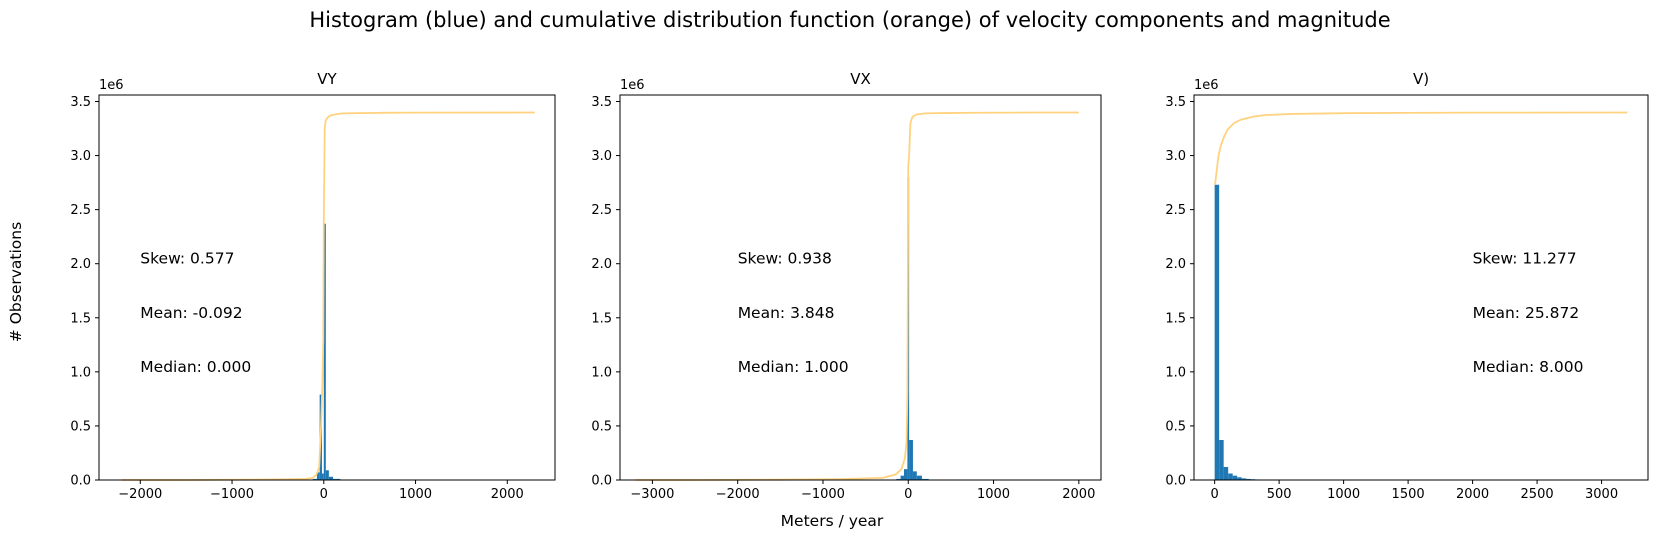  Describe the element at coordinates (16, 282) in the screenshot. I see `figure-ylabel: # Observations` at that location.